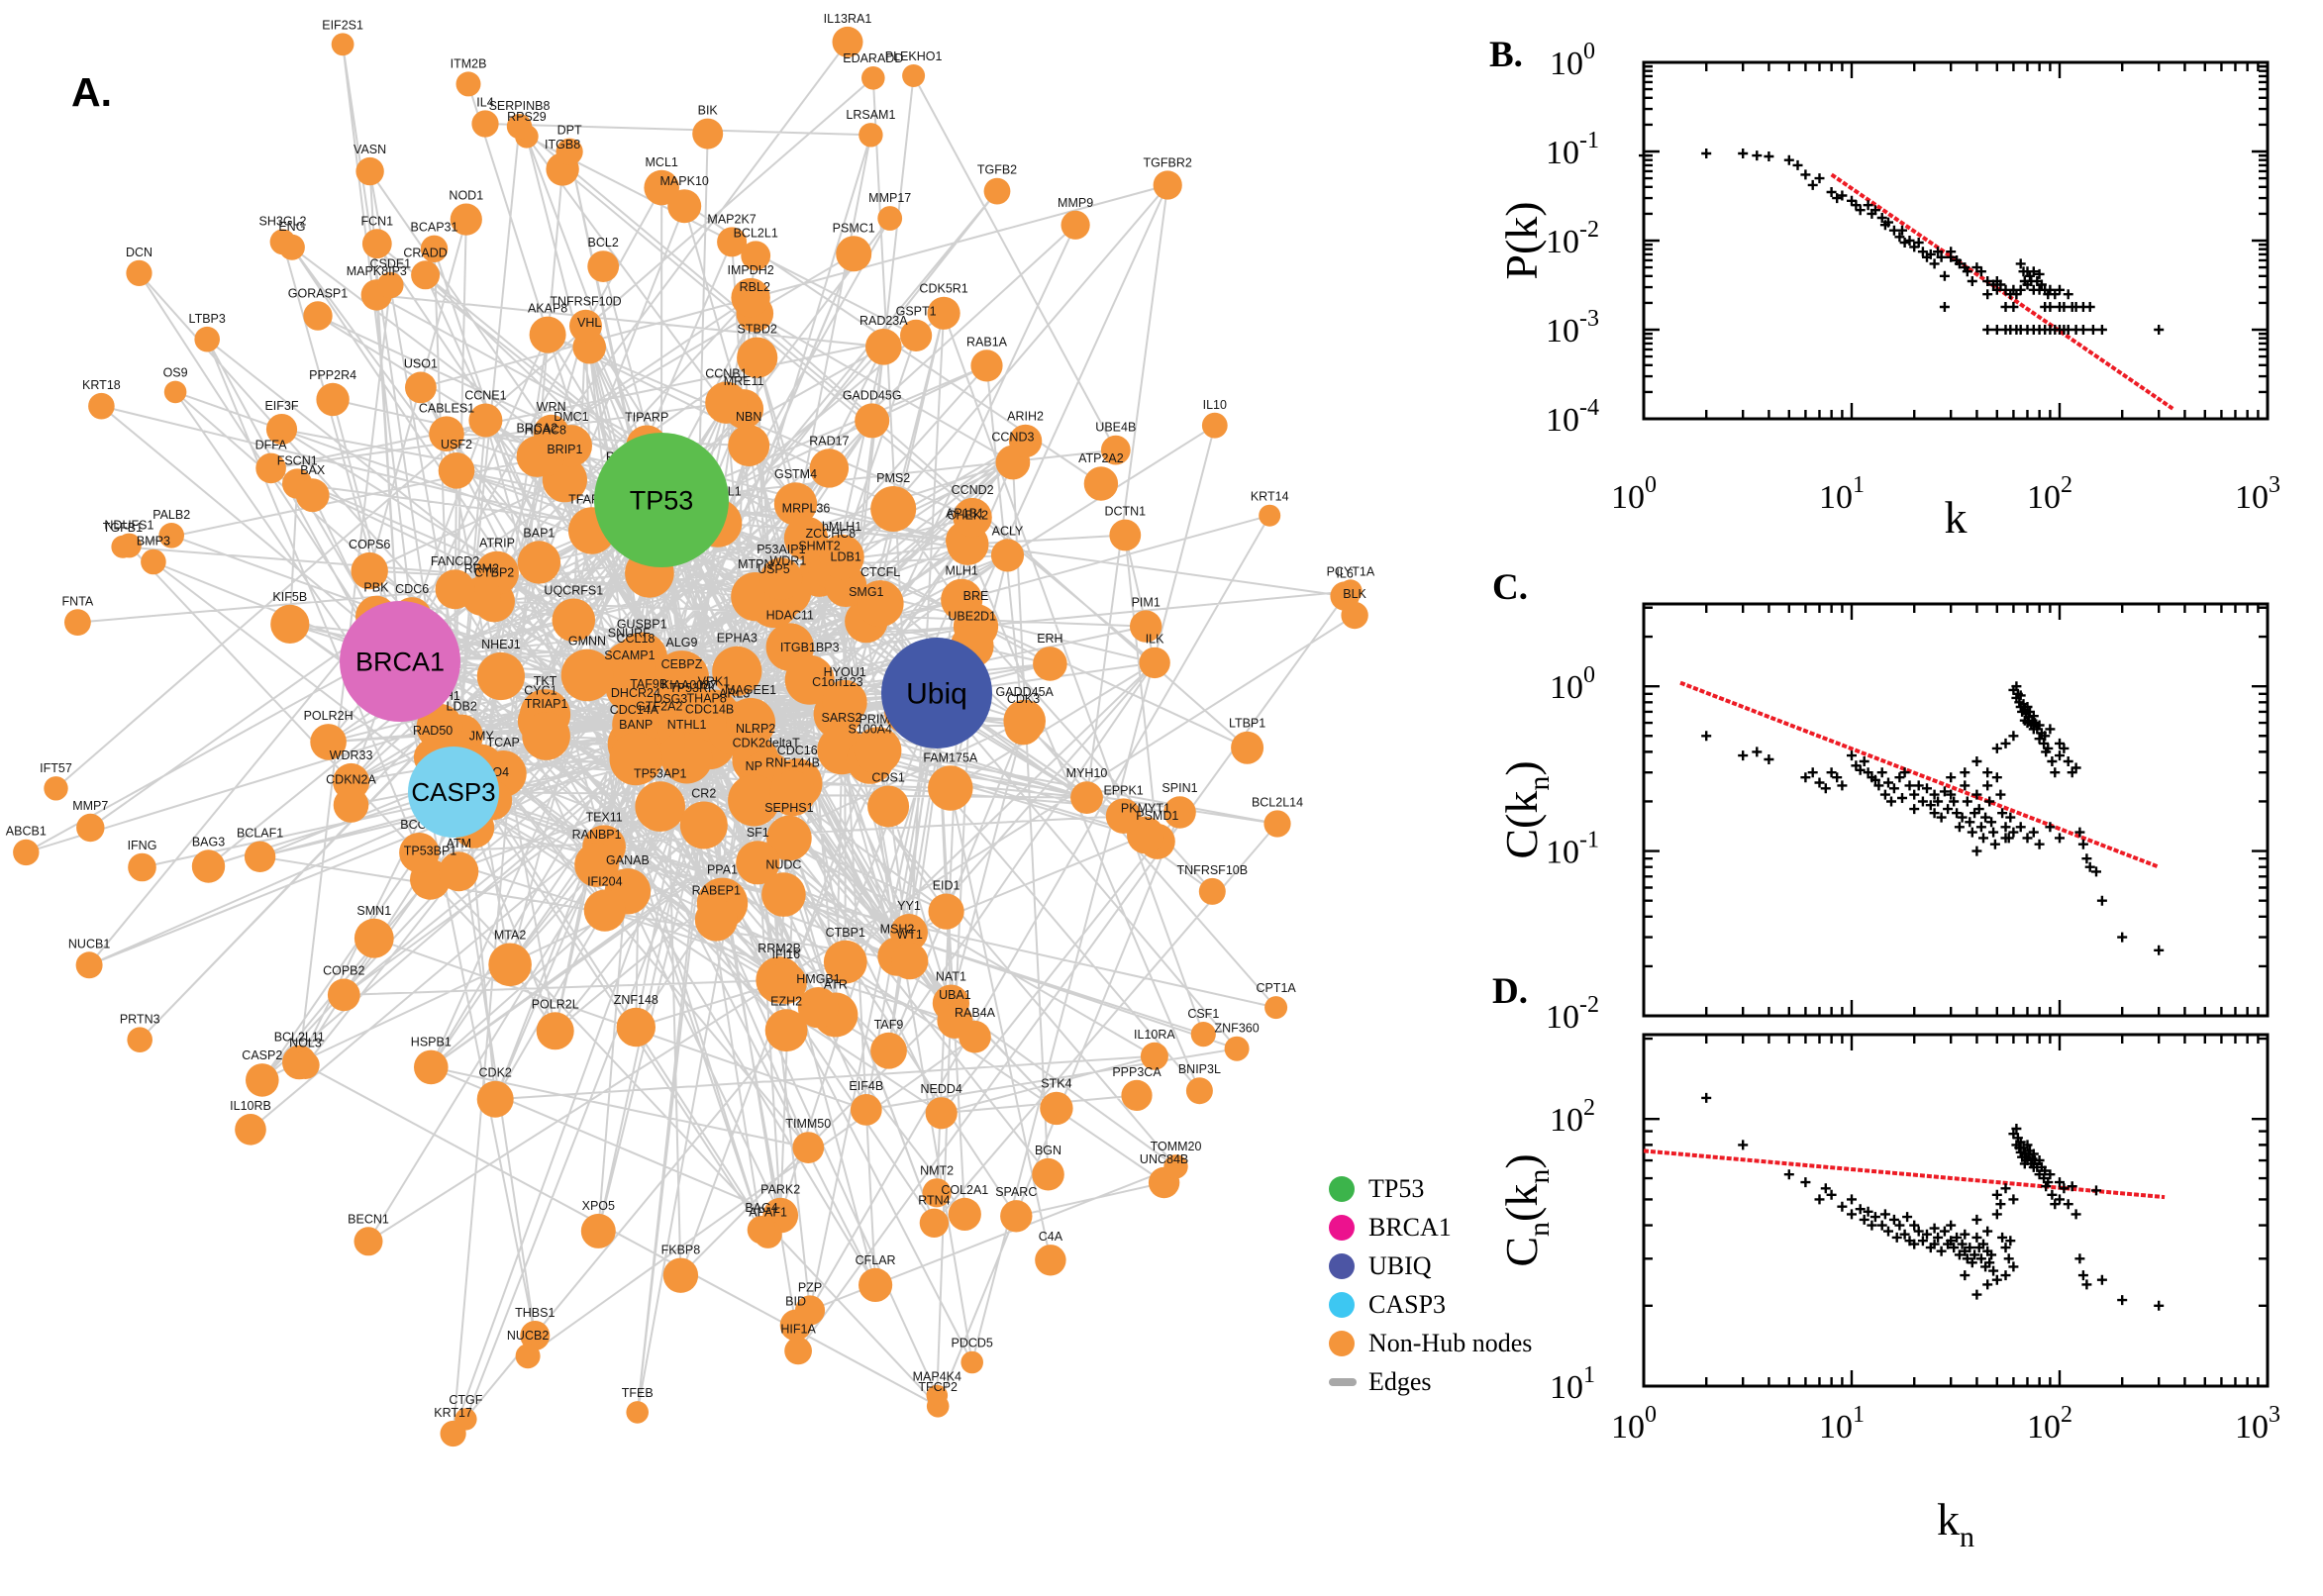  What do you see at coordinates (972, 1343) in the screenshot?
I see `node-label: PDCD5` at bounding box center [972, 1343].